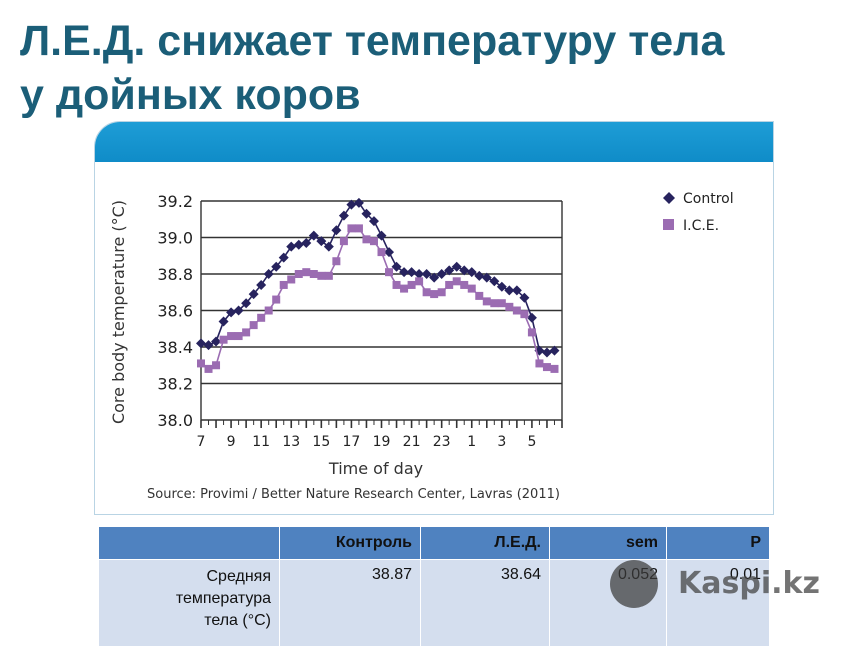  I want to click on legend-ice-marker, so click(668, 224).